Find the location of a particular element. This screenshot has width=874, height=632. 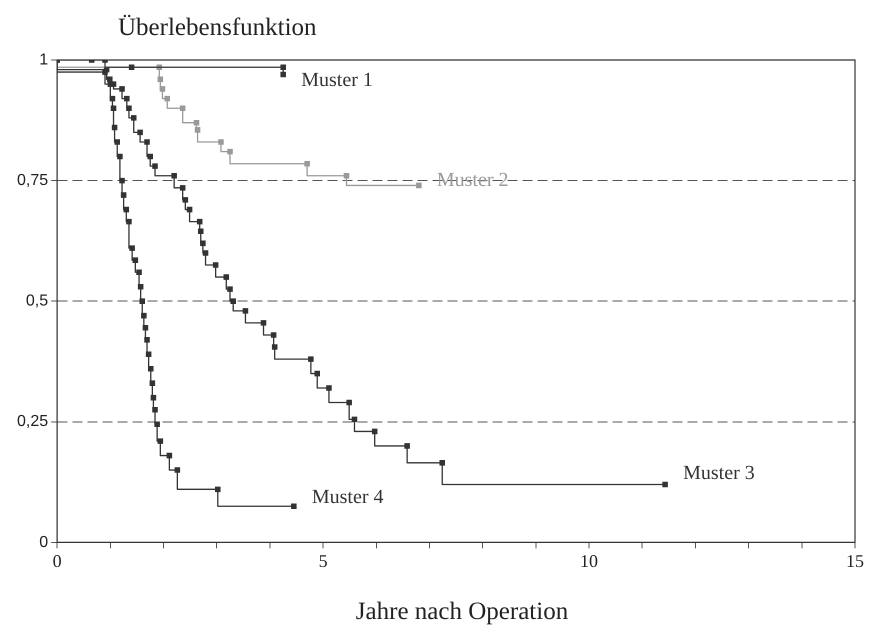

y-tick-label: 1 is located at coordinates (43, 59).